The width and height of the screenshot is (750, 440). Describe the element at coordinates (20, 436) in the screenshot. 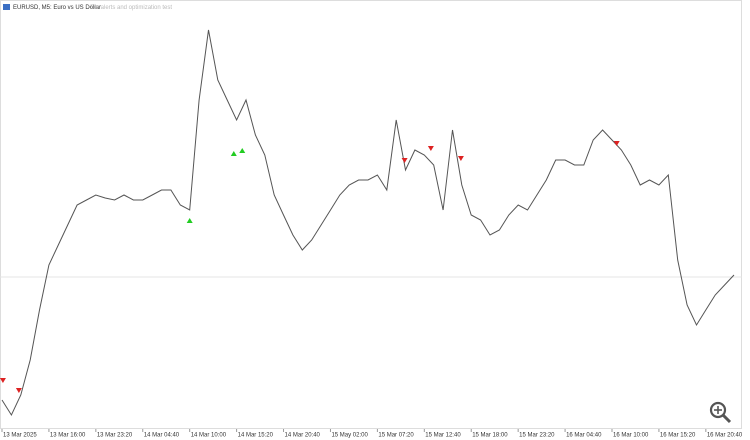

I see `x-tick-label: 13 Mar 2025` at that location.